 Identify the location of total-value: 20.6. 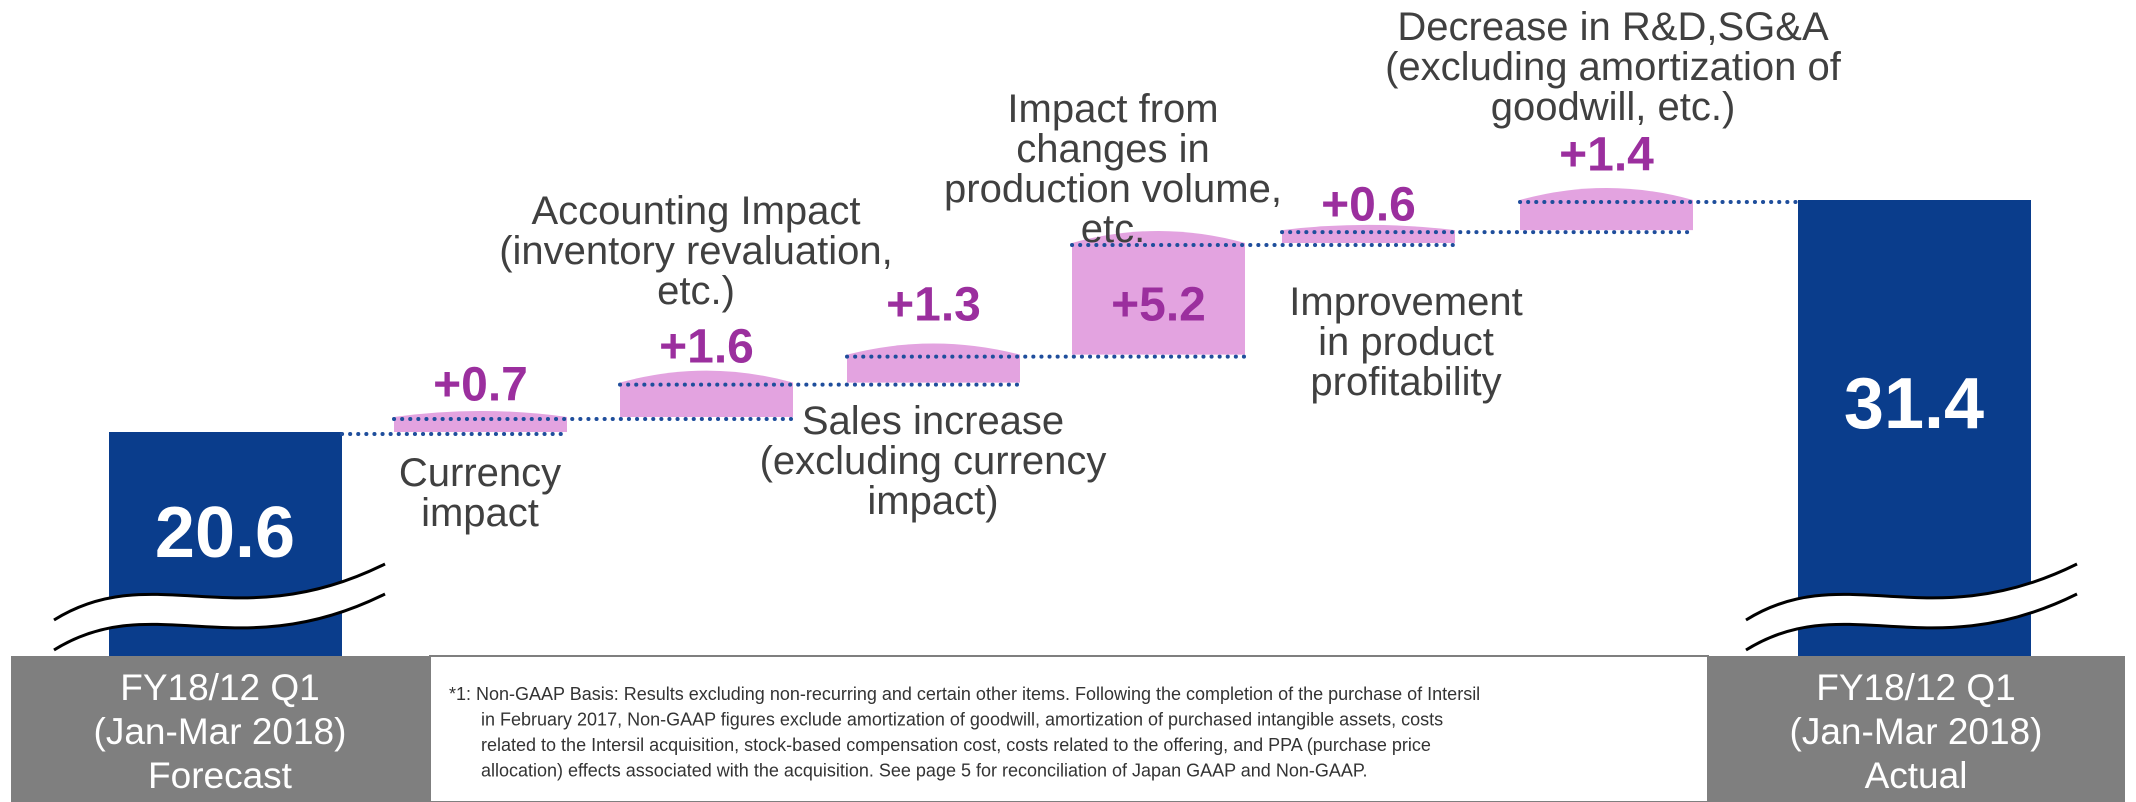
(225, 533).